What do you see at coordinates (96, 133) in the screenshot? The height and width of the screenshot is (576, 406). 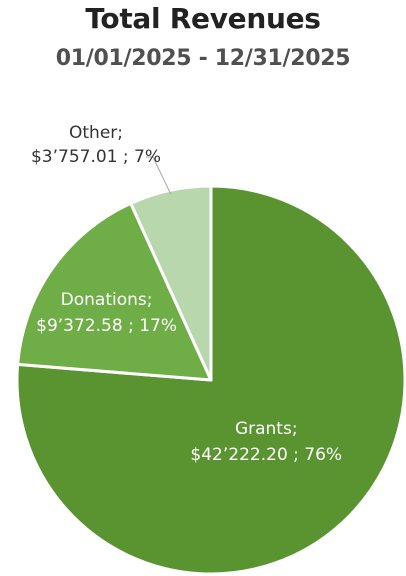 I see `slice-label-other: Other;` at bounding box center [96, 133].